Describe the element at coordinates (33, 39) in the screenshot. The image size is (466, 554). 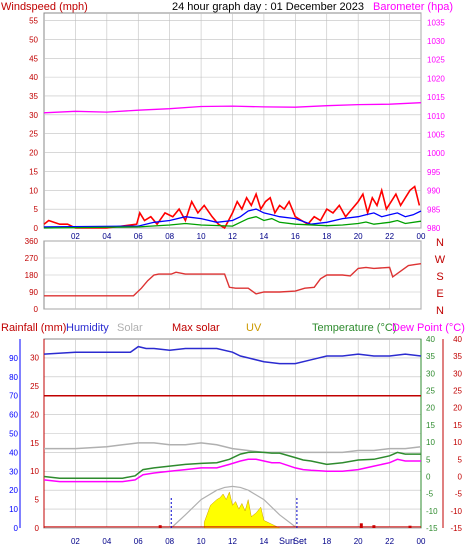
I see `windspeed-tick: 50` at that location.